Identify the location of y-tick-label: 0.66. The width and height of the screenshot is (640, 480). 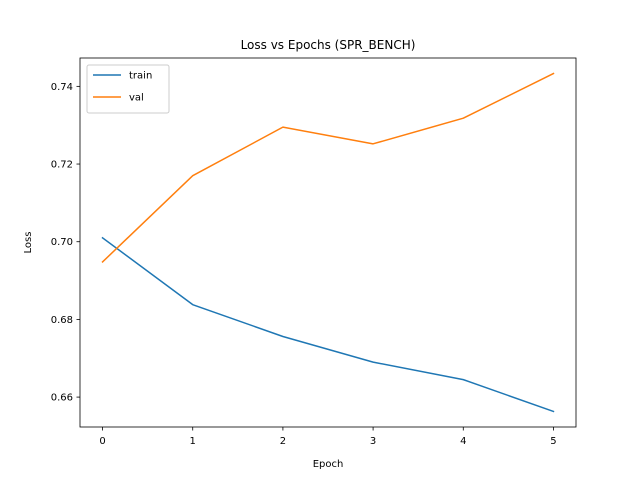
(62, 398).